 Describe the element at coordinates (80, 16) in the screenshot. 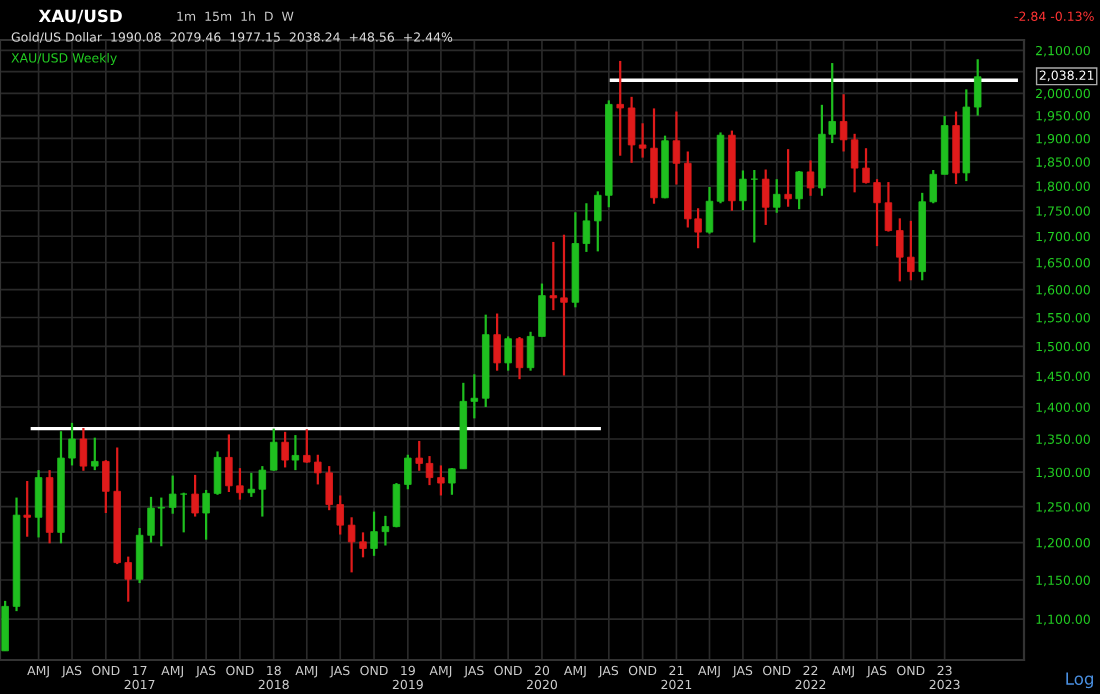

I see `chart-title: XAU/USD` at that location.